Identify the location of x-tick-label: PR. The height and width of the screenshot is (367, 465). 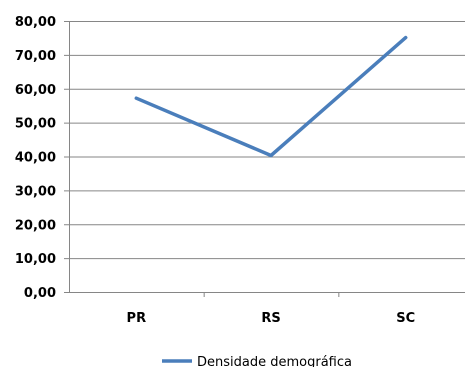
(137, 318).